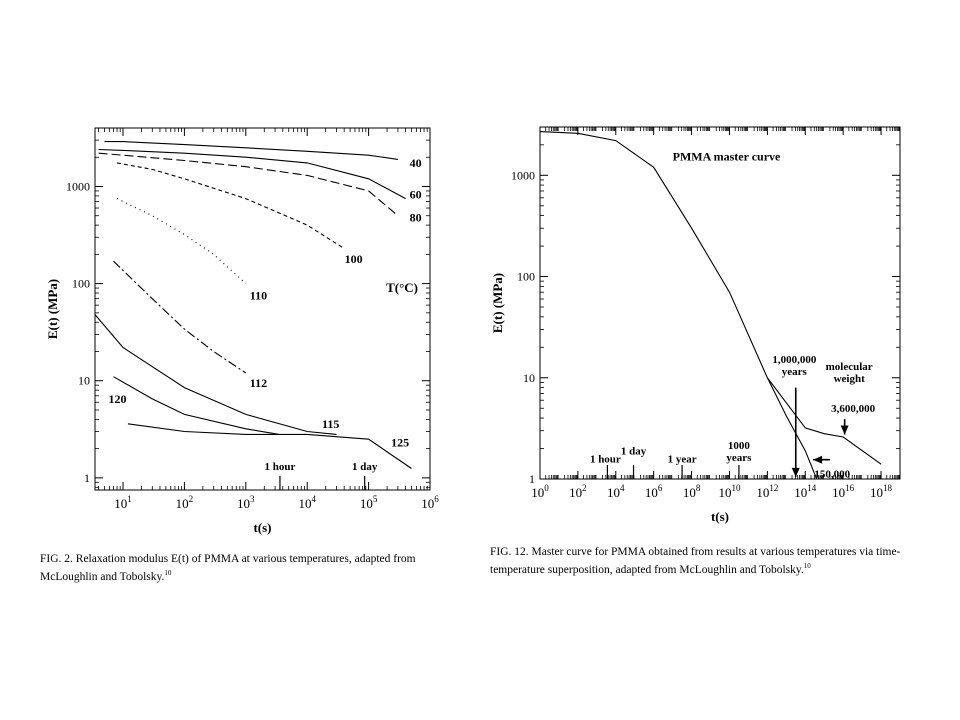 The height and width of the screenshot is (720, 960). Describe the element at coordinates (773, 488) in the screenshot. I see `x-tick-exp: 12` at that location.